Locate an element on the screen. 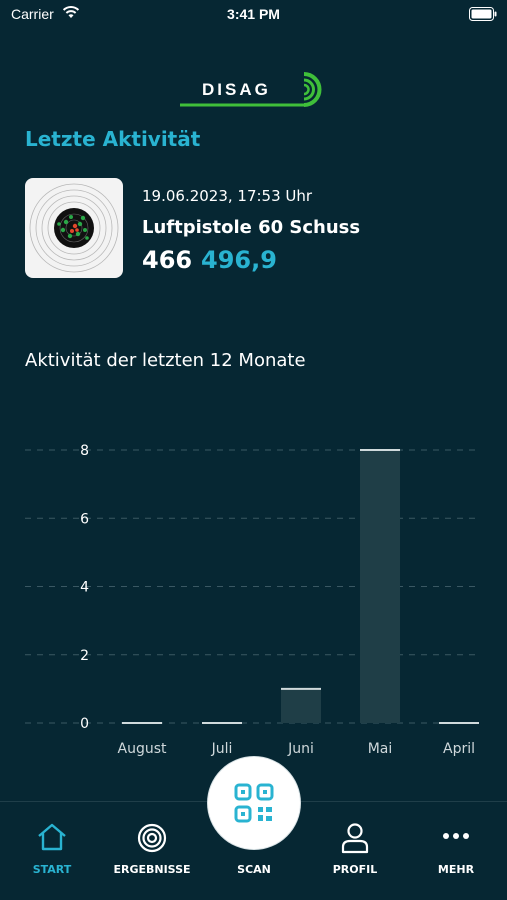 Image resolution: width=507 pixels, height=900 pixels. qr-code-icon is located at coordinates (254, 803).